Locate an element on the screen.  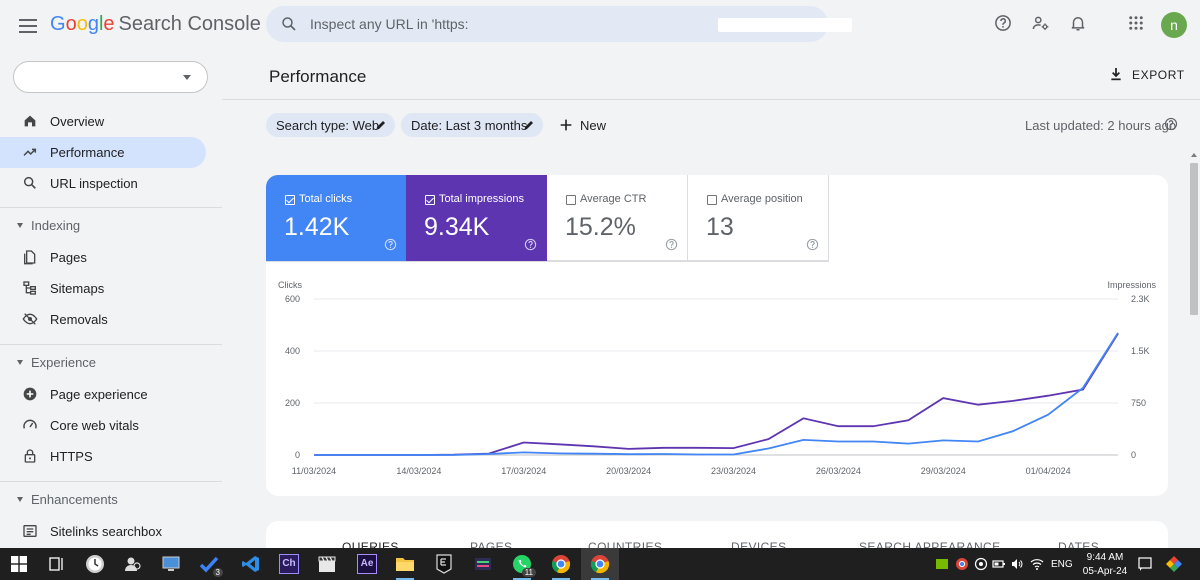
sidebar-item-page-experience: Page experience is located at coordinates (103, 394).